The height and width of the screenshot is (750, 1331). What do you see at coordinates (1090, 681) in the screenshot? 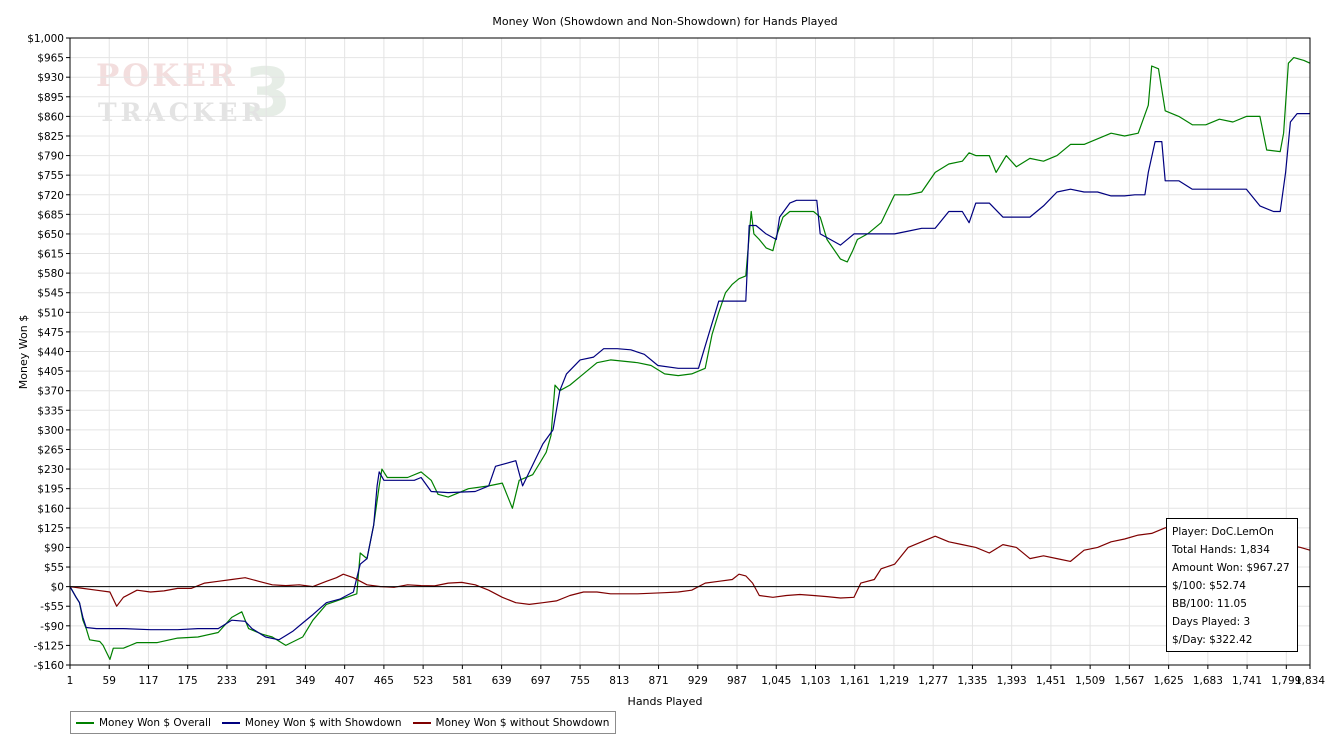
I see `x-tick-label: 1,509` at bounding box center [1090, 681].